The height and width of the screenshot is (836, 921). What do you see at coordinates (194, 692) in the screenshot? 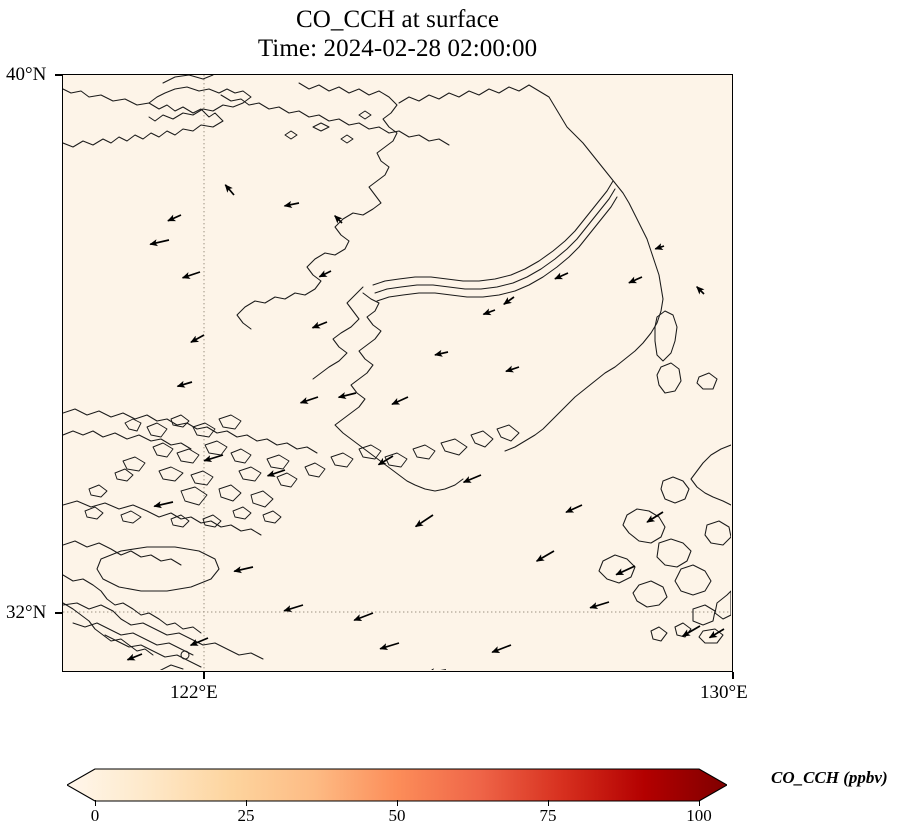
I see `xtick-label-122e: 122°E` at bounding box center [194, 692].